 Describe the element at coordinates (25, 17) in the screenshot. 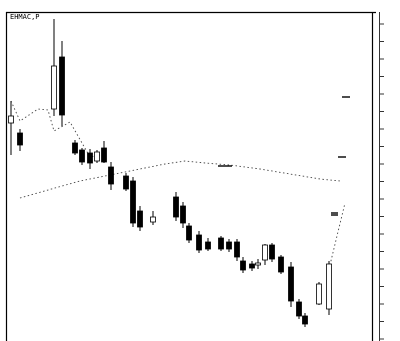

I see `chart-header-label: EHMAC,P` at that location.